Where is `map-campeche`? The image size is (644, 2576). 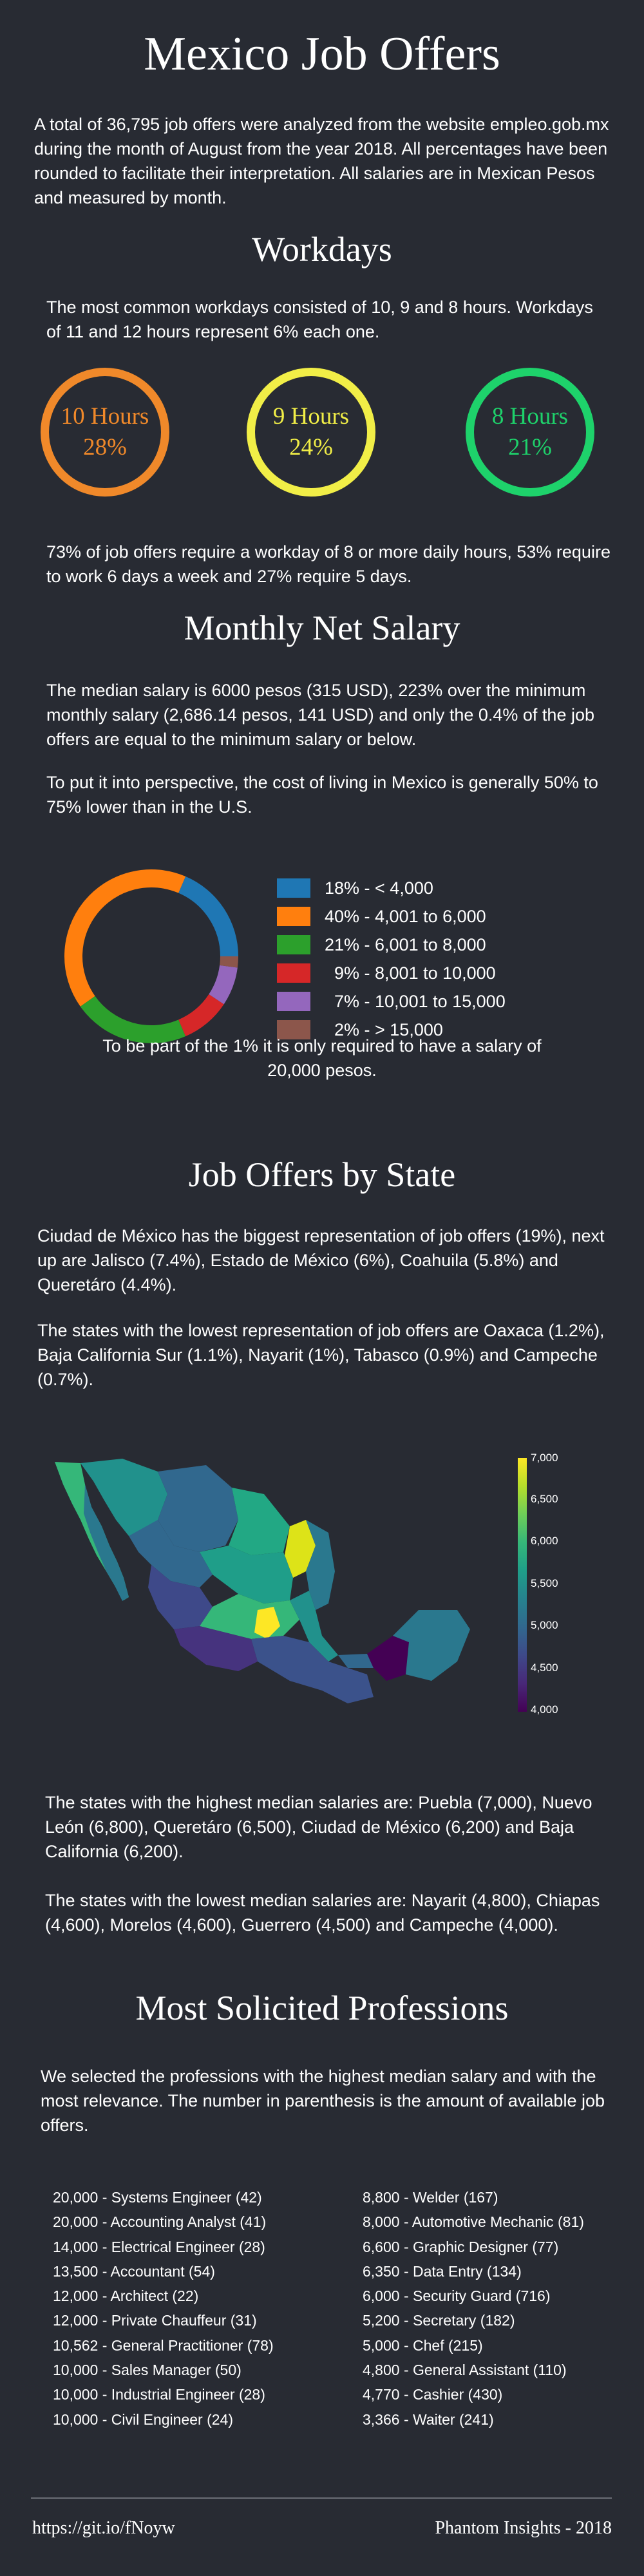 map-campeche is located at coordinates (388, 1659).